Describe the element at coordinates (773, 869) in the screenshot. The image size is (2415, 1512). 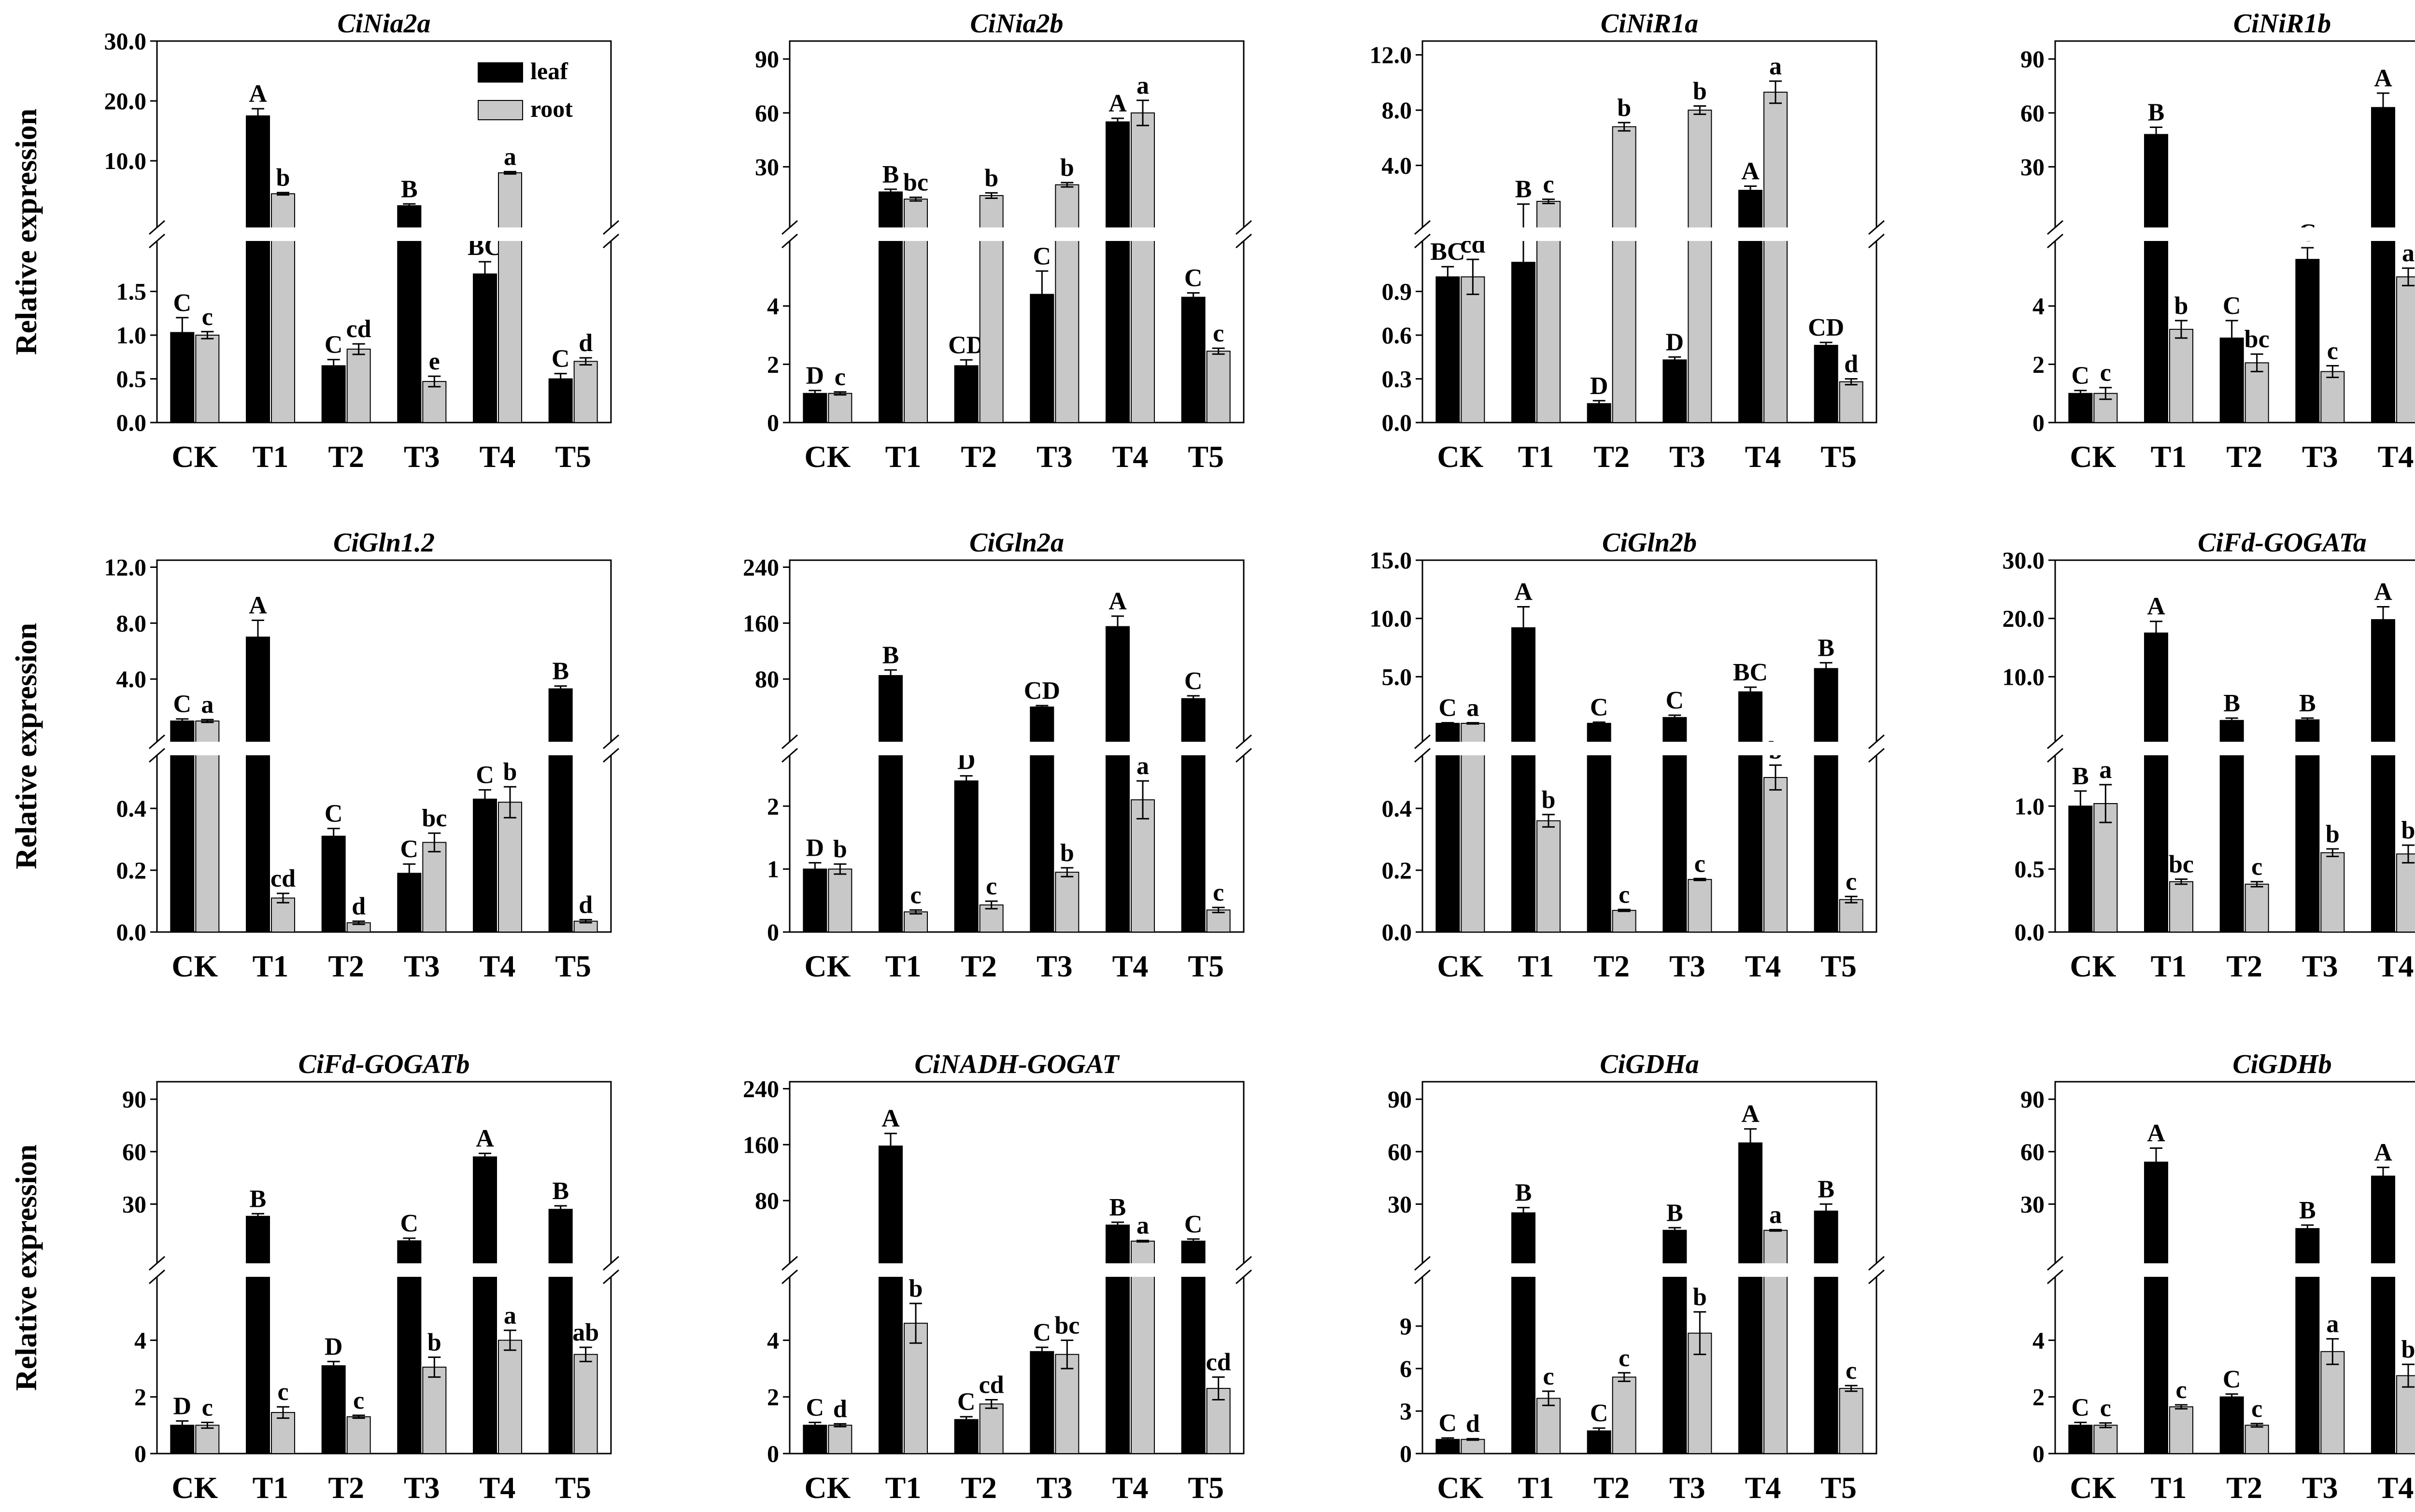
I see `y-tick-label: 1` at that location.